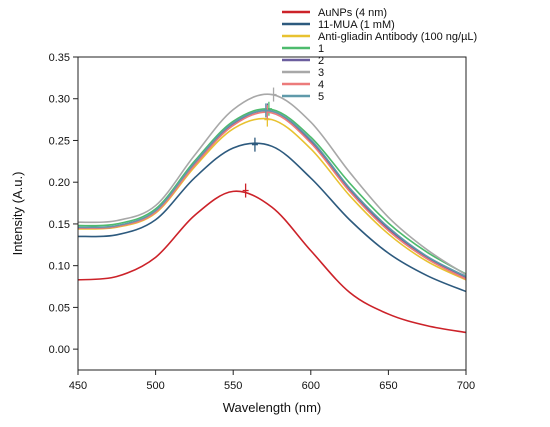 The height and width of the screenshot is (427, 550). I want to click on x-tick-label: 550, so click(233, 386).